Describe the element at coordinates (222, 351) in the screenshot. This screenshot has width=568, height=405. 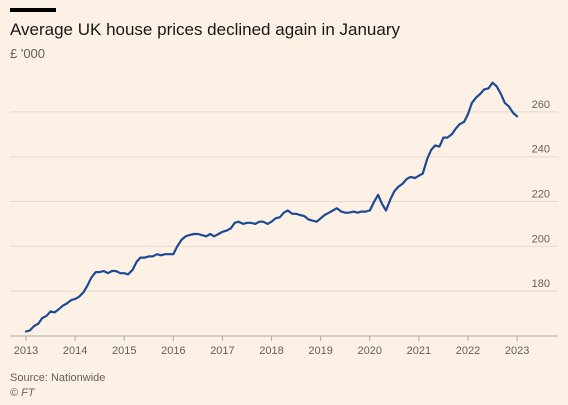
I see `x-tick-label: 2017` at that location.